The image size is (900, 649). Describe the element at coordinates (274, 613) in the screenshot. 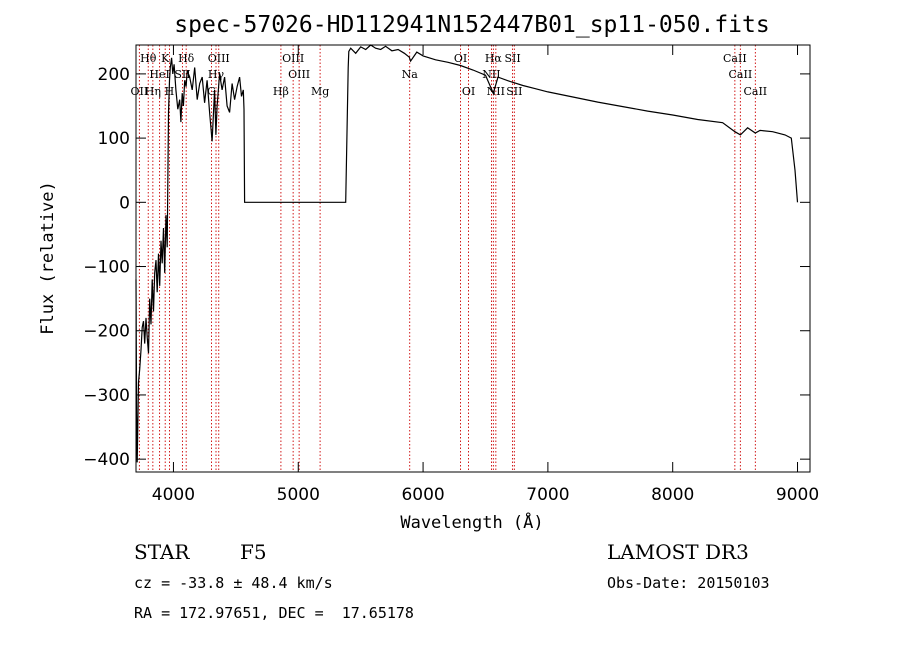

I see `coordinates: RA = 172.97651, DEC = 17.65178` at that location.